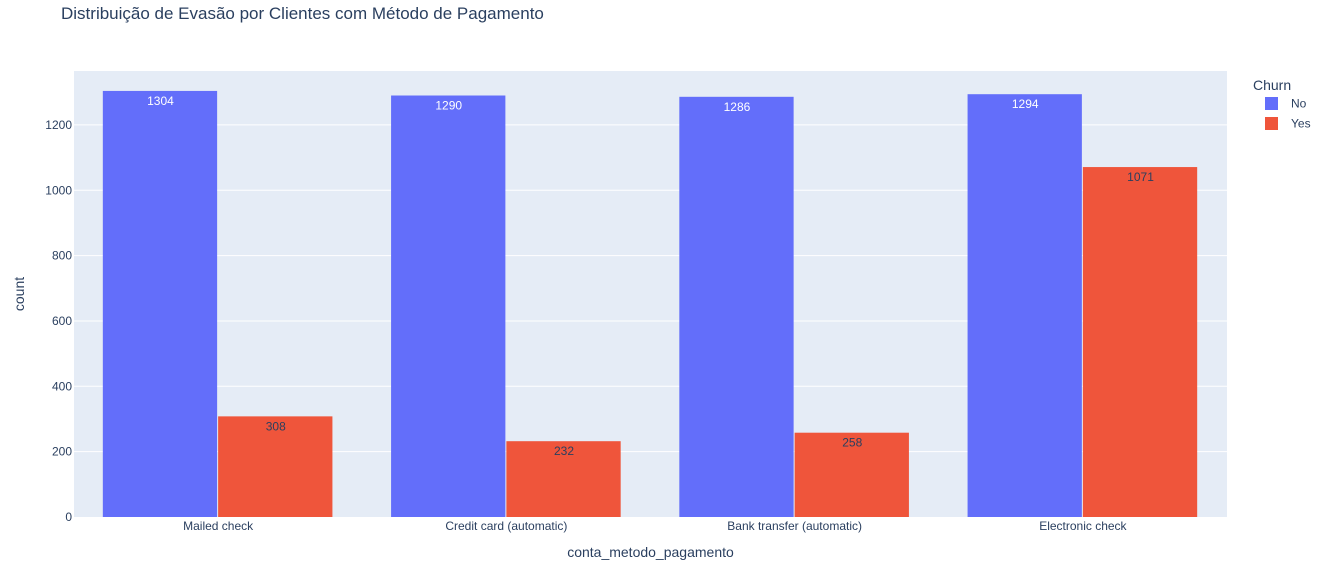 The width and height of the screenshot is (1329, 564). Describe the element at coordinates (62, 321) in the screenshot. I see `y-tick-label: 600` at that location.